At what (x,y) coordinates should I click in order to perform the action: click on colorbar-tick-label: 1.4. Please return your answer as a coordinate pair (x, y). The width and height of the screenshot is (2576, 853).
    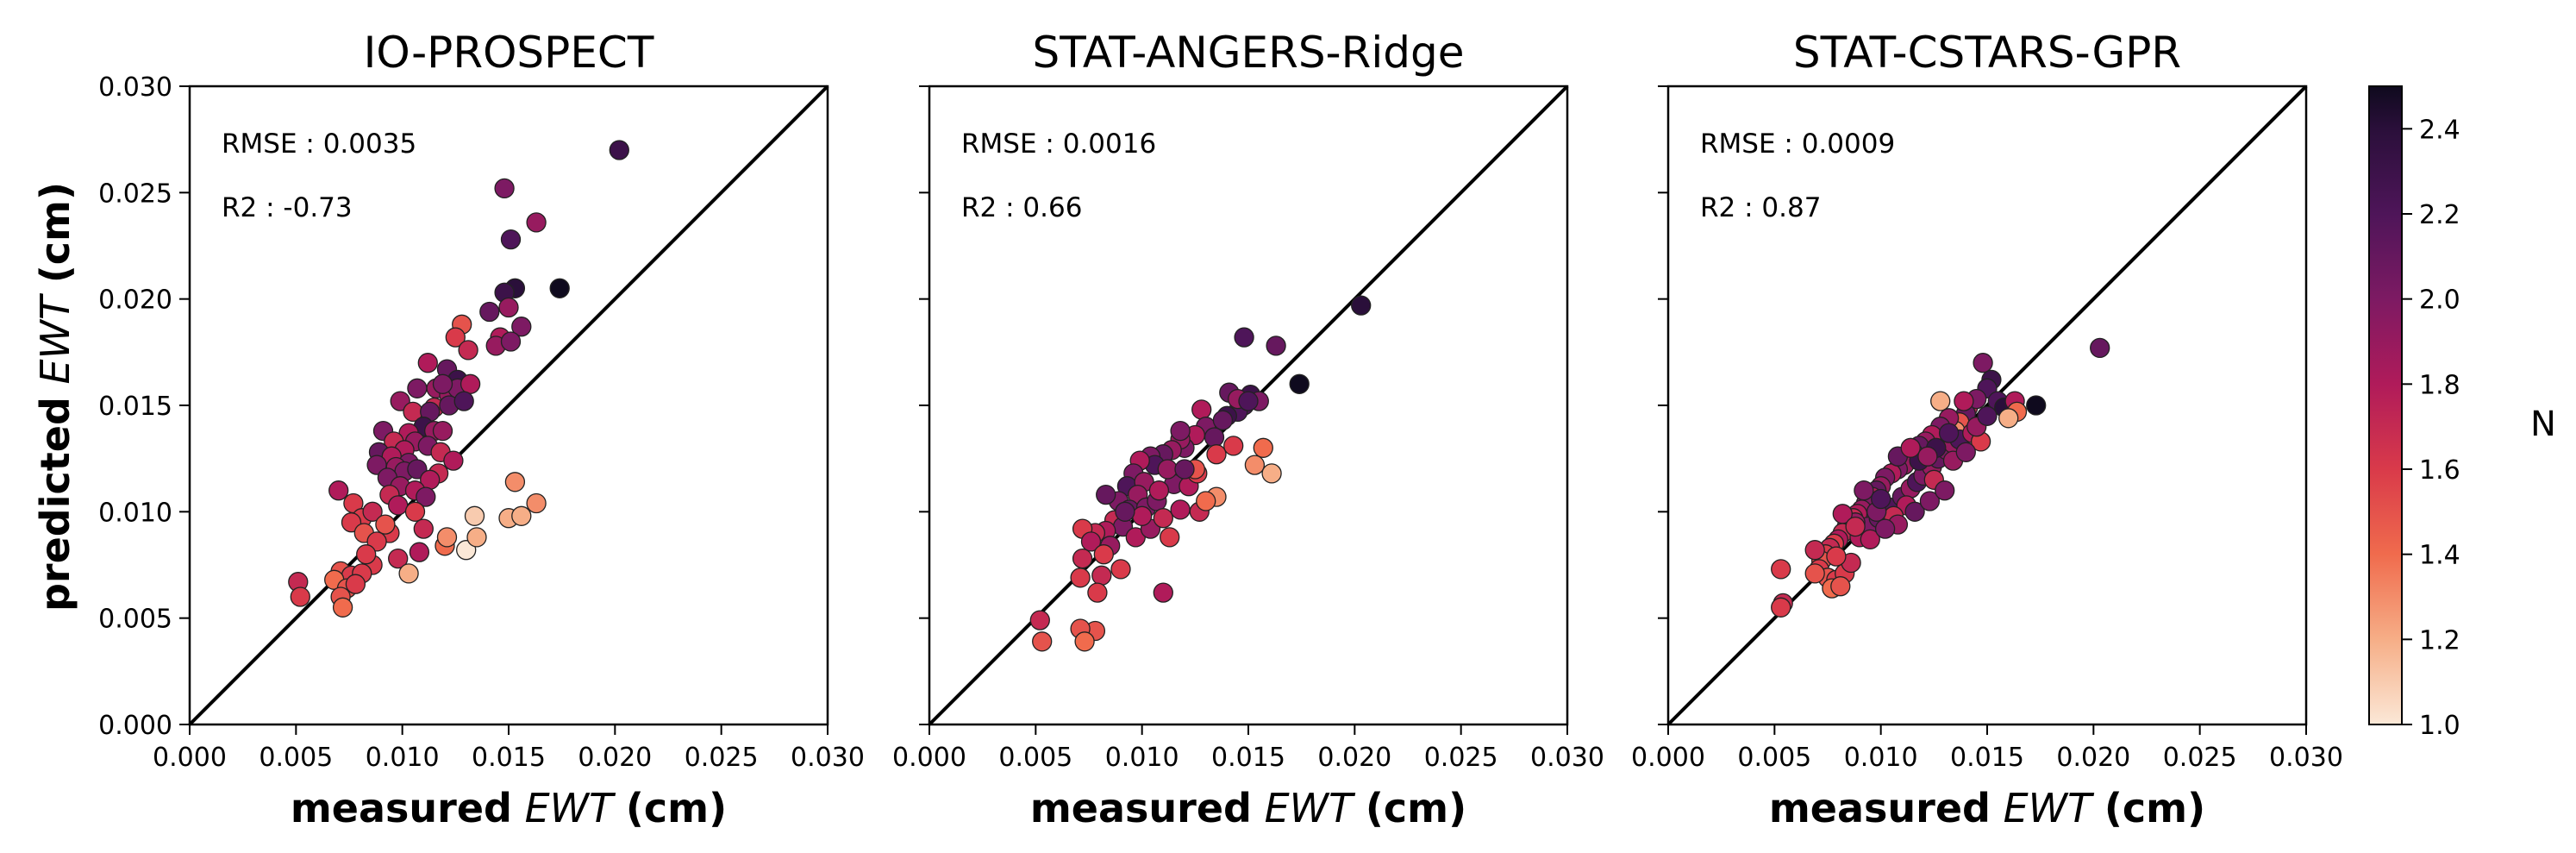
    Looking at the image, I should click on (2439, 556).